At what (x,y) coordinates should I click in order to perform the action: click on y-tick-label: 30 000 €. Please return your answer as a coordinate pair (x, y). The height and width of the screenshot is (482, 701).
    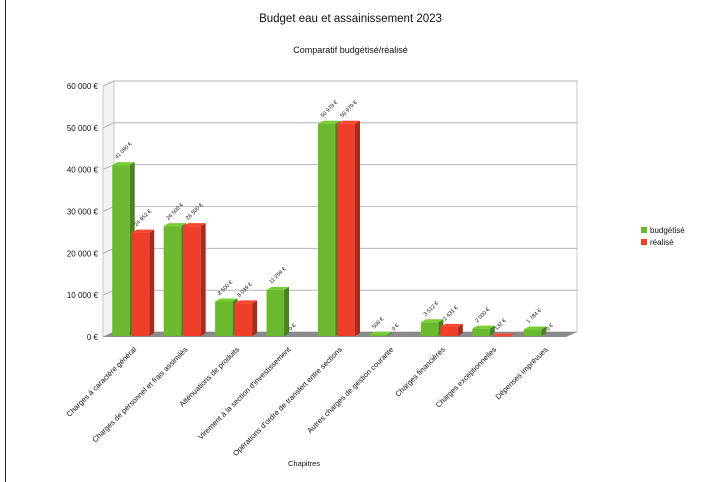
    Looking at the image, I should click on (83, 212).